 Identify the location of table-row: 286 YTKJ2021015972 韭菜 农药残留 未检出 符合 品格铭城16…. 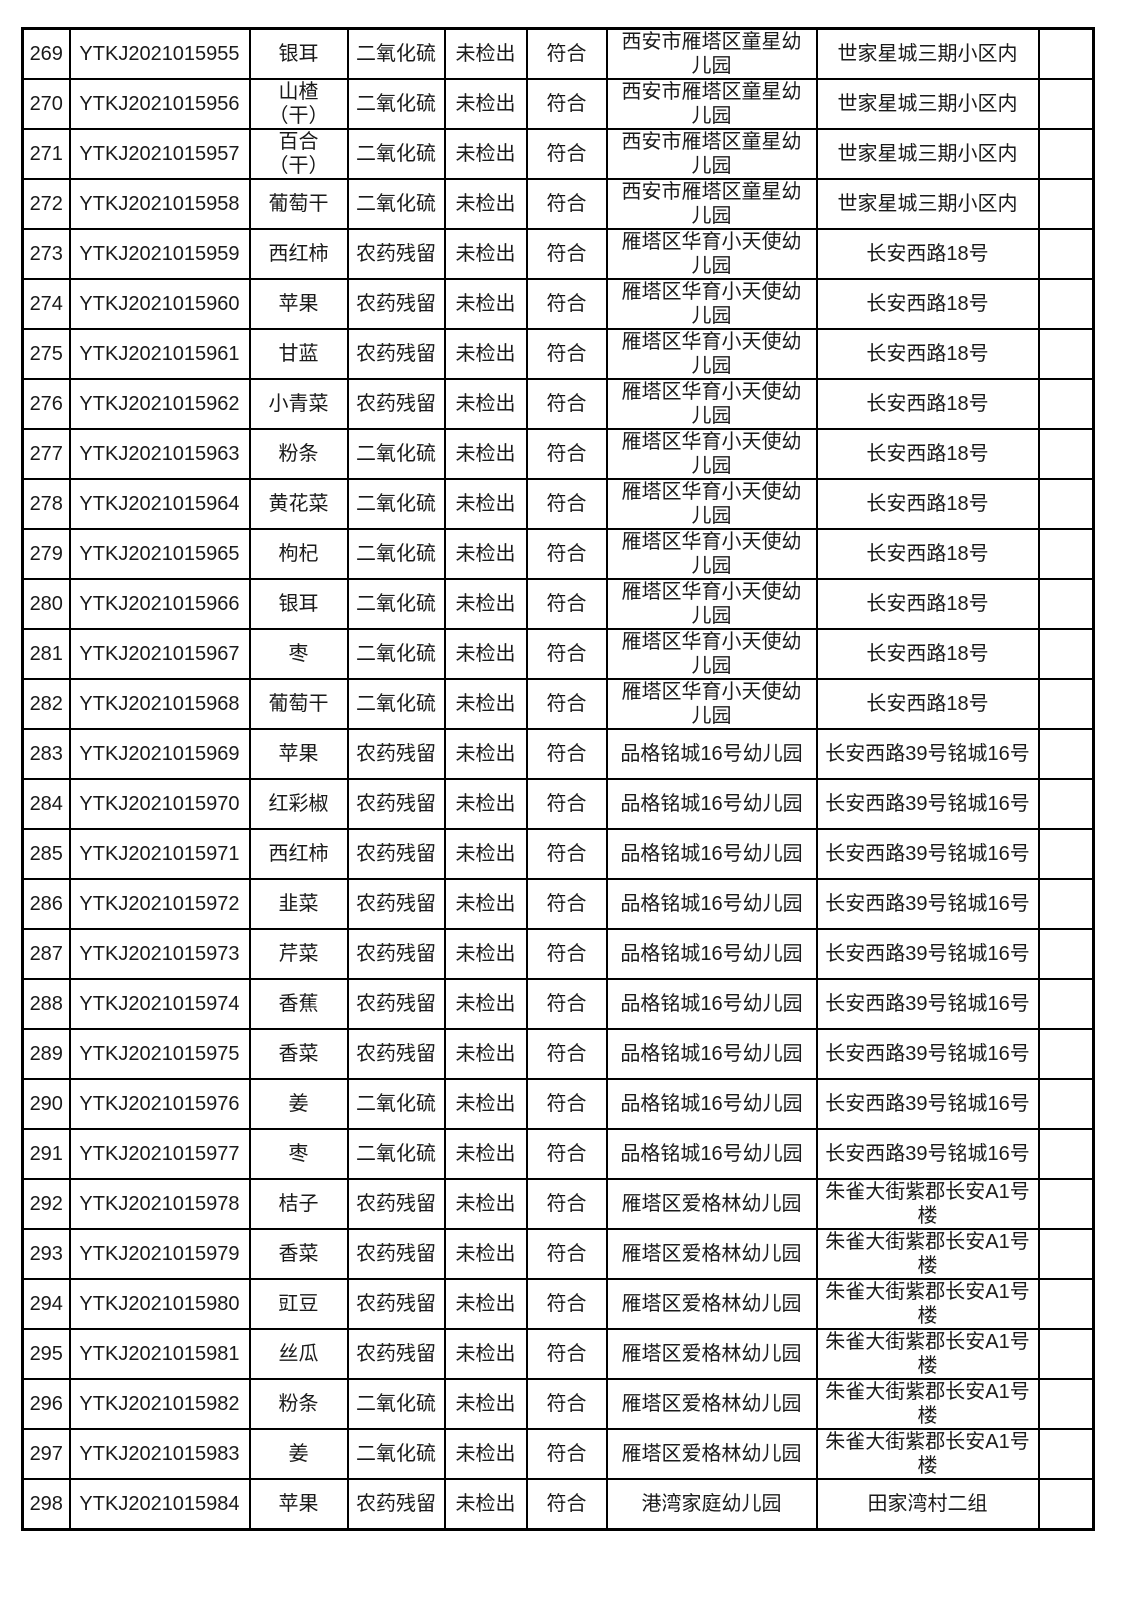
(558, 904).